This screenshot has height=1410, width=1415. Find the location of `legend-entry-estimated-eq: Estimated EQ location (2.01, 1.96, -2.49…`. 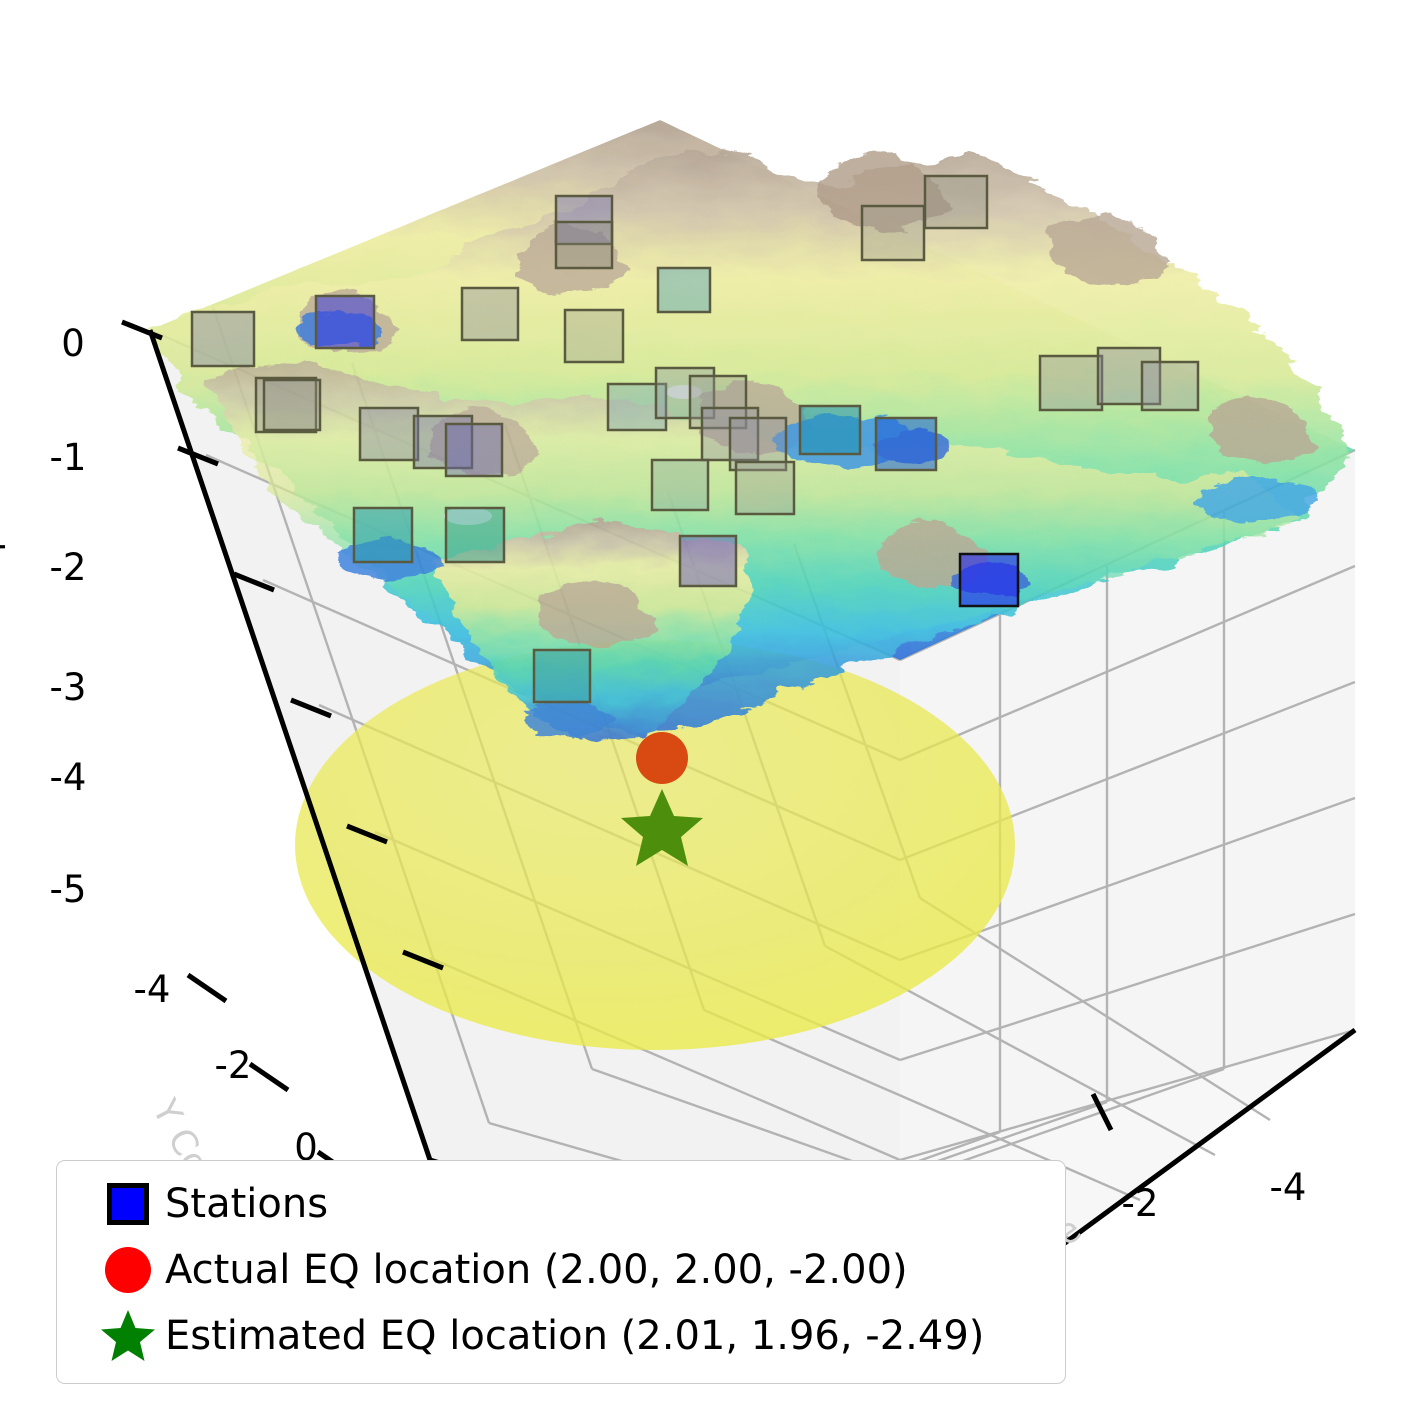

legend-entry-estimated-eq: Estimated EQ location (2.01, 1.96, -2.49… is located at coordinates (561, 1336).